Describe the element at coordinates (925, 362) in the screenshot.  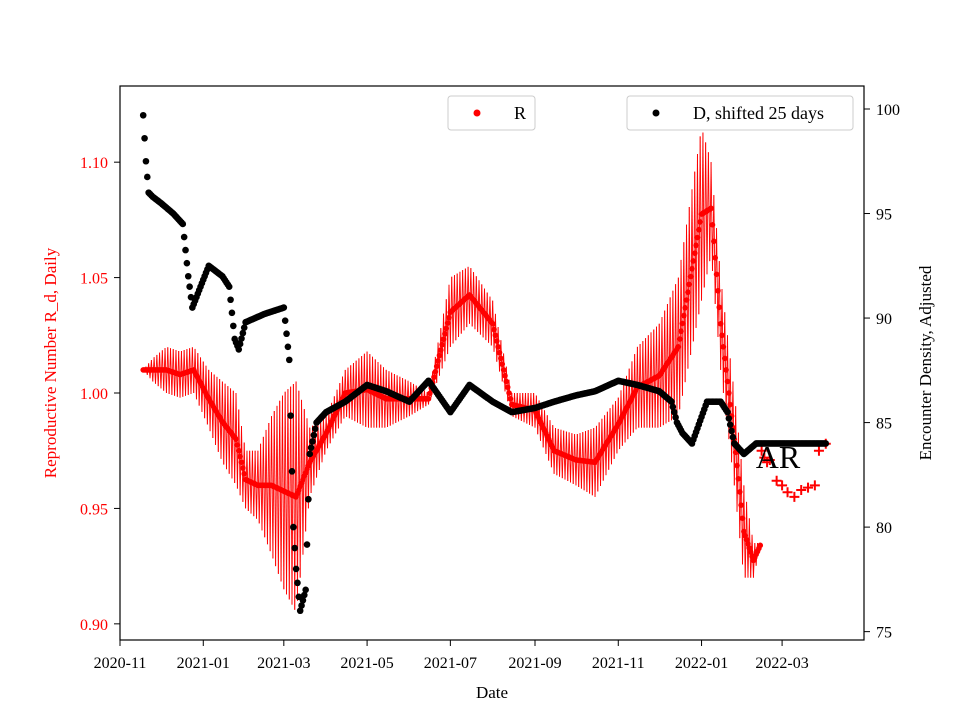
I see `right-axis-label: Encounter Density, Adjusted` at that location.